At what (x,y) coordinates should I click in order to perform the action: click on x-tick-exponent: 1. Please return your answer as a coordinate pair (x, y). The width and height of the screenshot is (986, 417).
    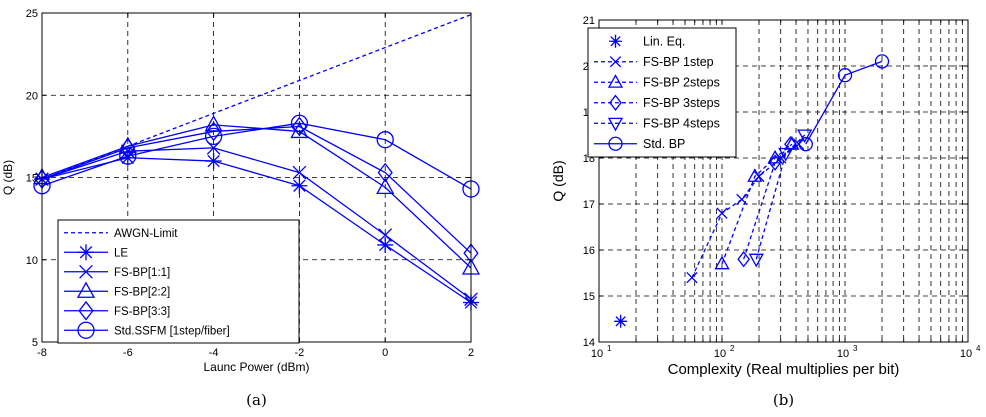
    Looking at the image, I should click on (609, 348).